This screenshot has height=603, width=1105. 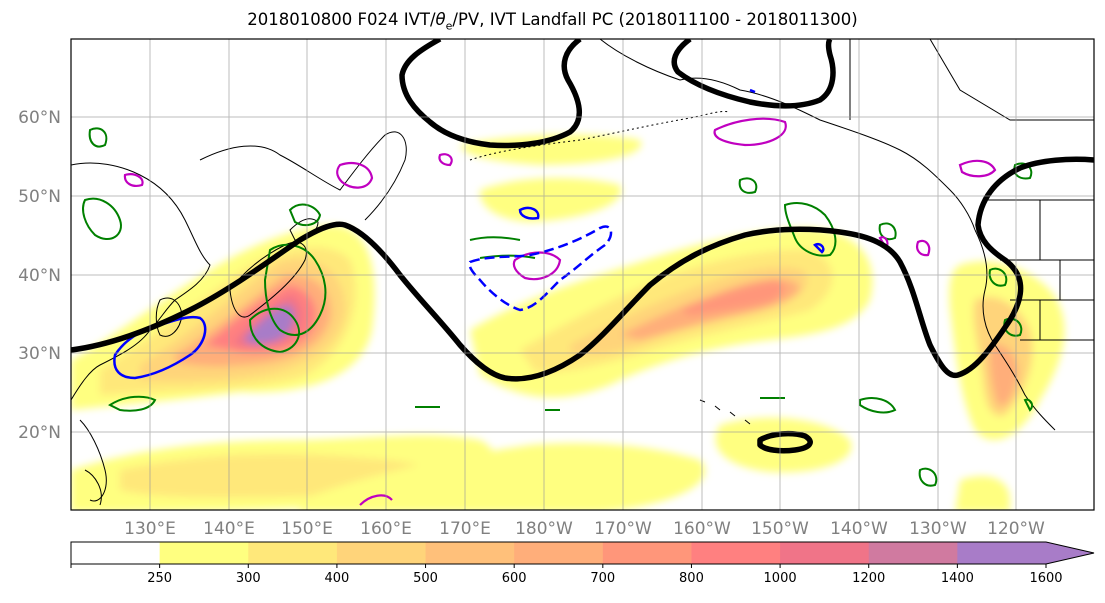 What do you see at coordinates (159, 578) in the screenshot?
I see `colorbar-tick-label: 250` at bounding box center [159, 578].